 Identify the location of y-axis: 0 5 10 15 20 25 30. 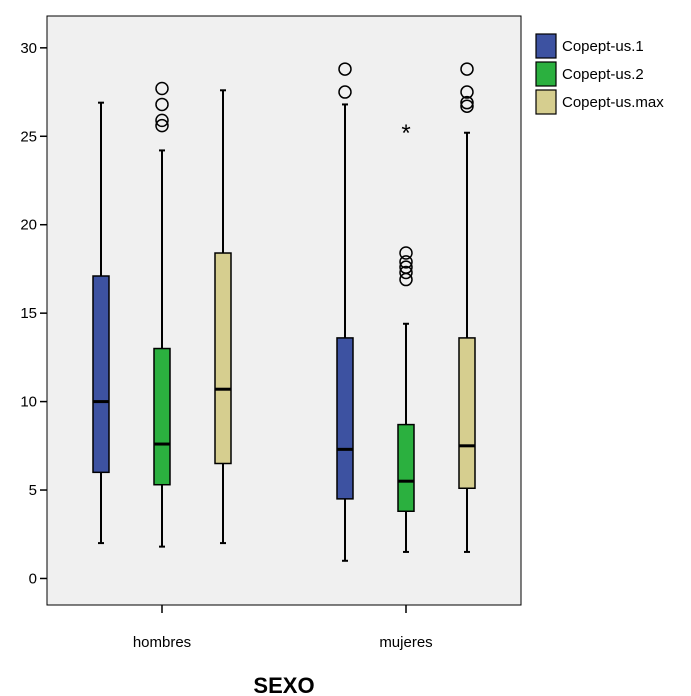
(33, 313).